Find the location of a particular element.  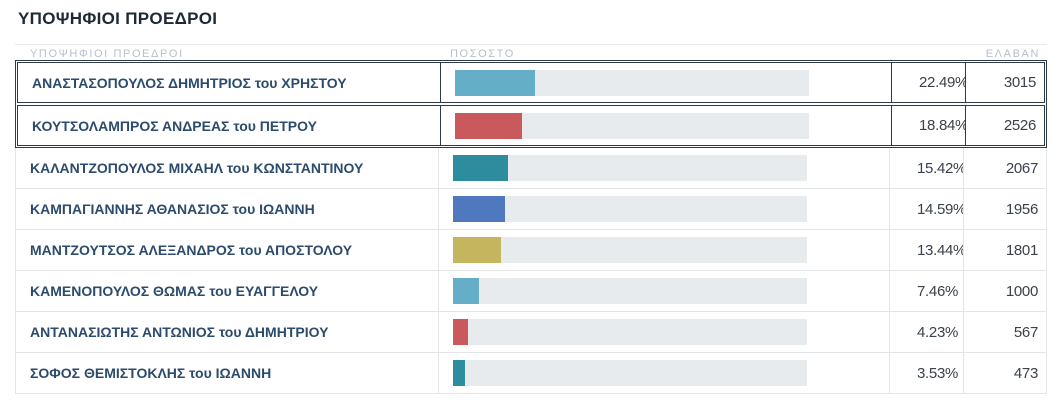

percent-value: 7.46% is located at coordinates (926, 291).